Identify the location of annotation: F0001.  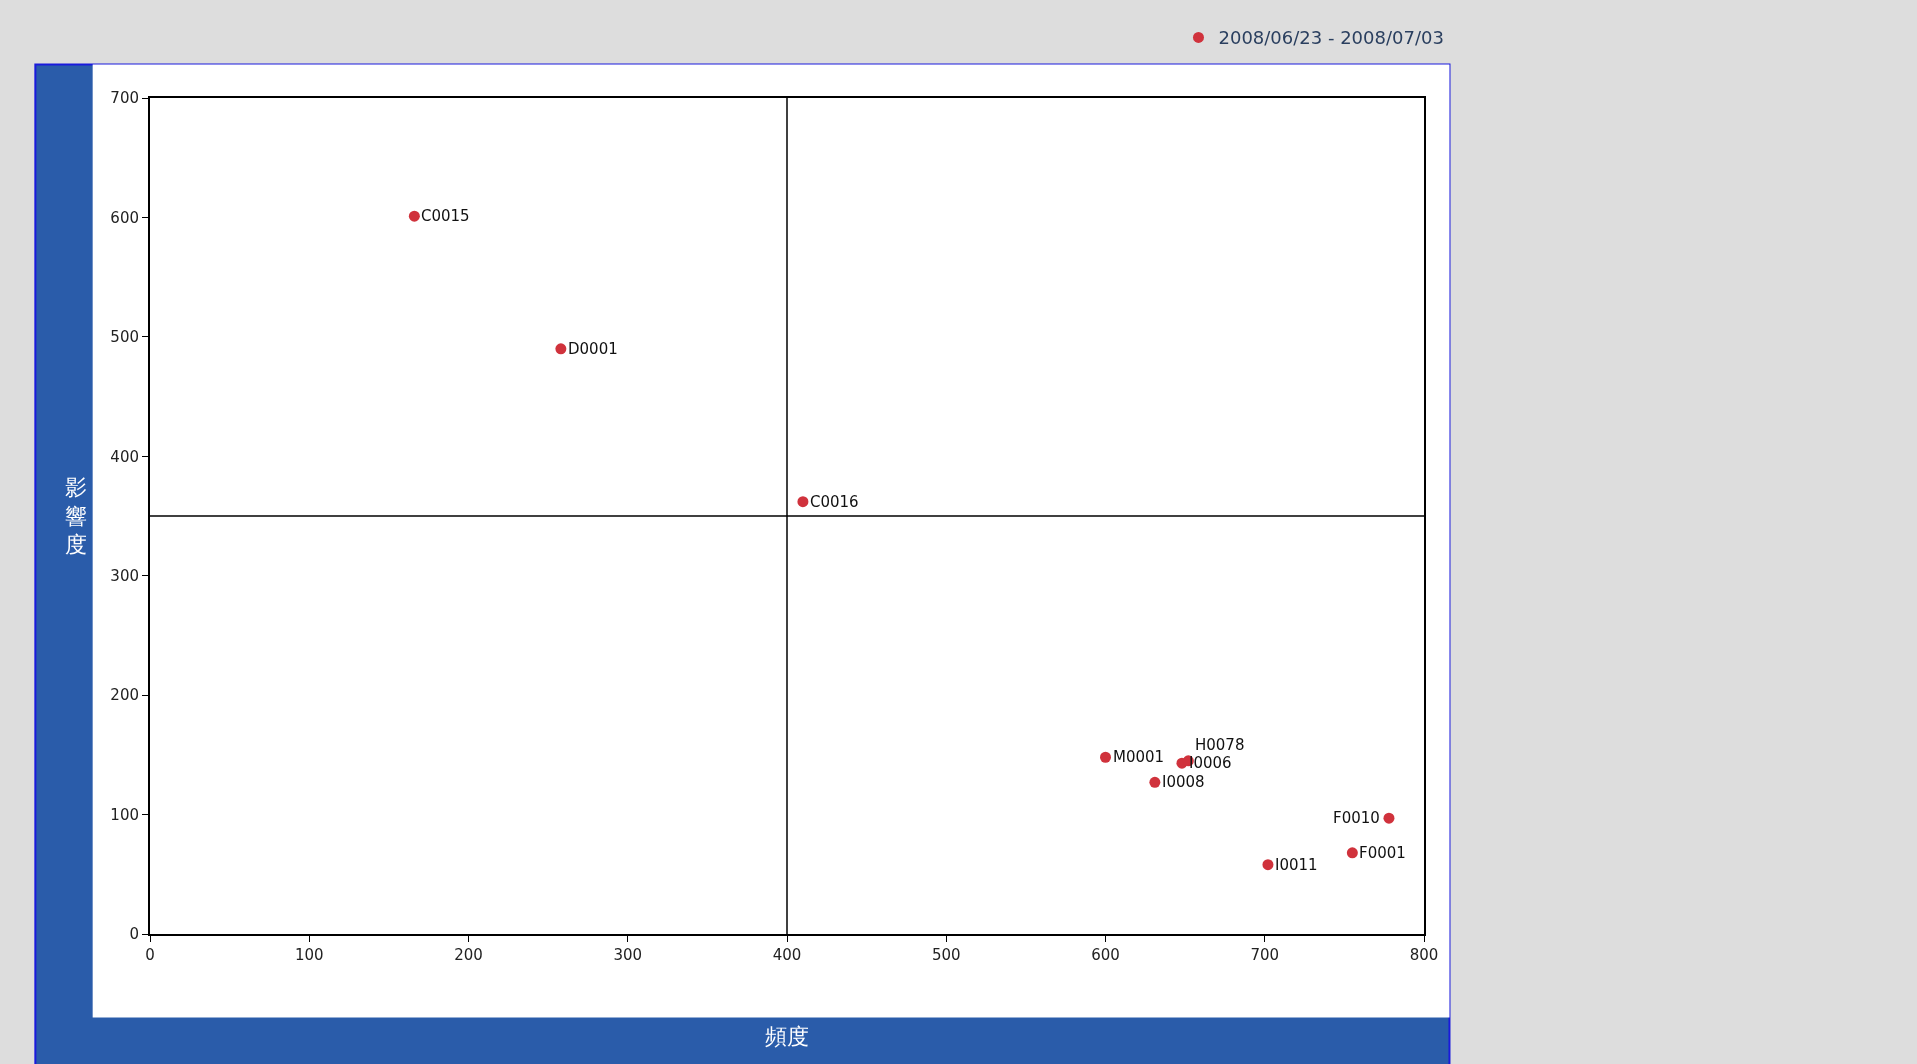
(1382, 853).